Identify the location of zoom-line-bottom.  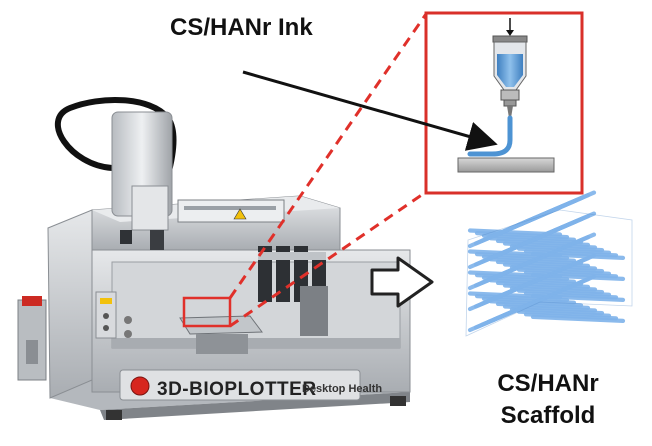
(328, 259).